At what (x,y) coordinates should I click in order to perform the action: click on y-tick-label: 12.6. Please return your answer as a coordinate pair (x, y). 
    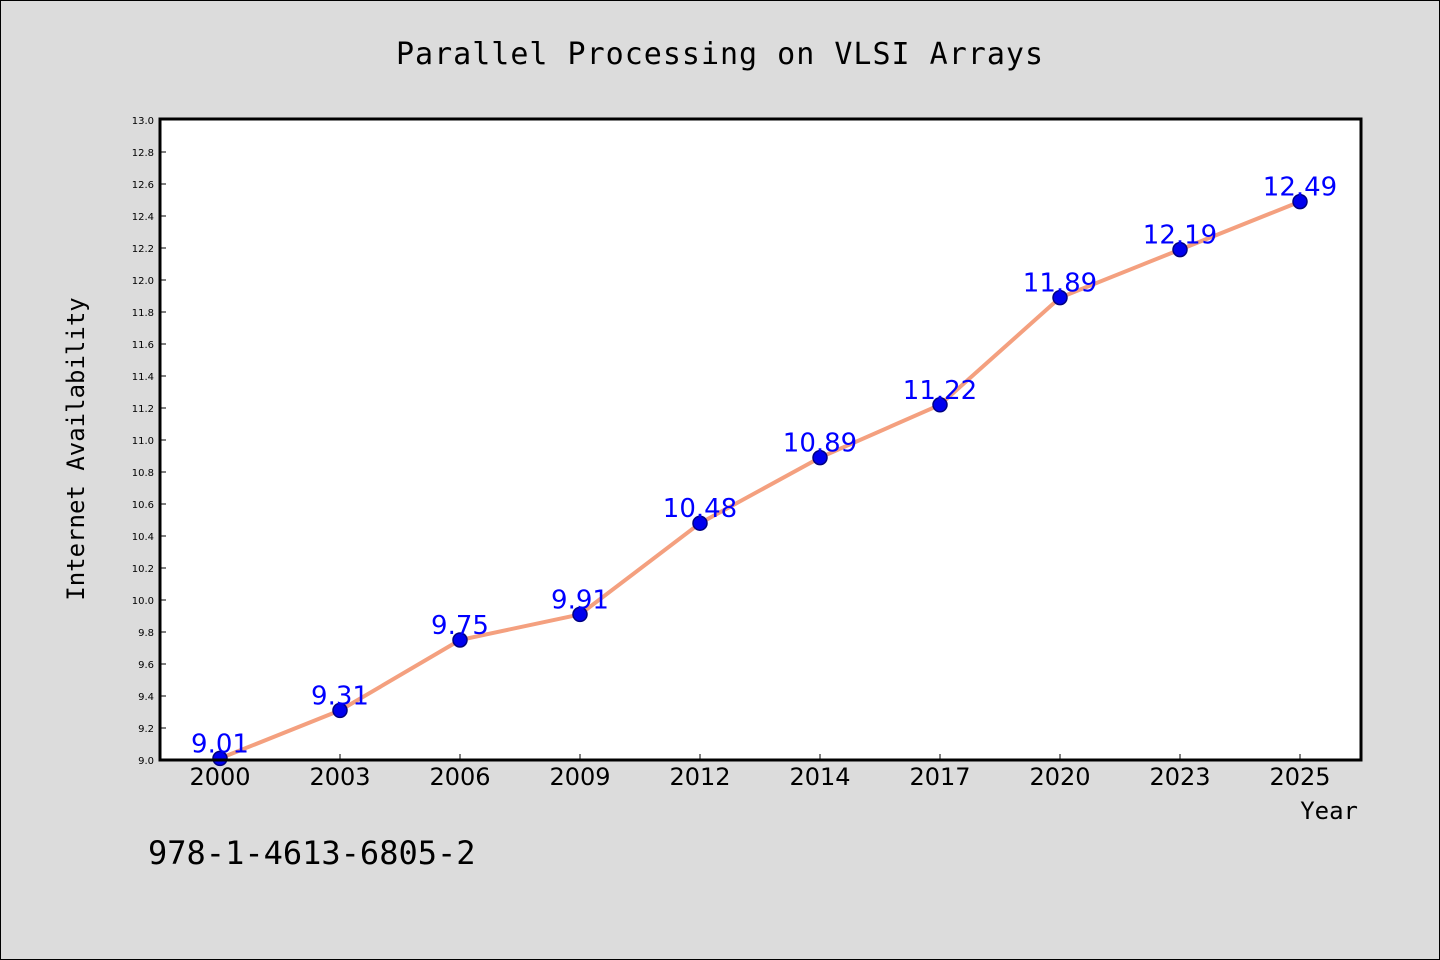
    Looking at the image, I should click on (143, 185).